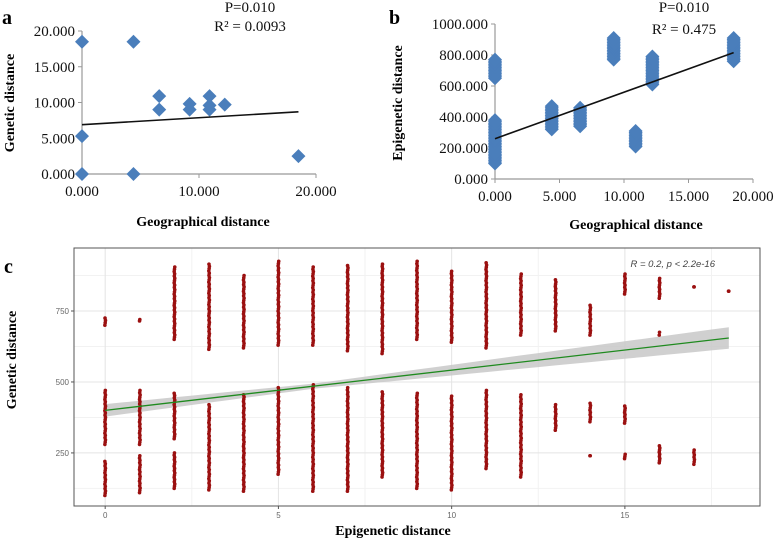 The image size is (777, 538). Describe the element at coordinates (393, 531) in the screenshot. I see `x-axis-label-c: Epigenetic distance` at that location.